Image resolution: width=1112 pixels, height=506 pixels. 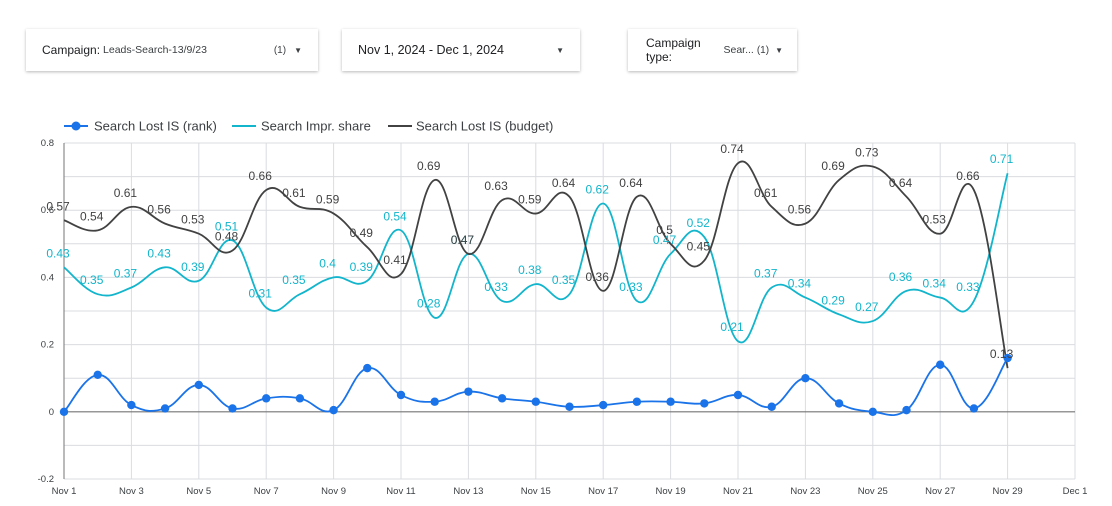 What do you see at coordinates (484, 126) in the screenshot?
I see `legend-label-budget: Search Lost IS (budget)` at bounding box center [484, 126].